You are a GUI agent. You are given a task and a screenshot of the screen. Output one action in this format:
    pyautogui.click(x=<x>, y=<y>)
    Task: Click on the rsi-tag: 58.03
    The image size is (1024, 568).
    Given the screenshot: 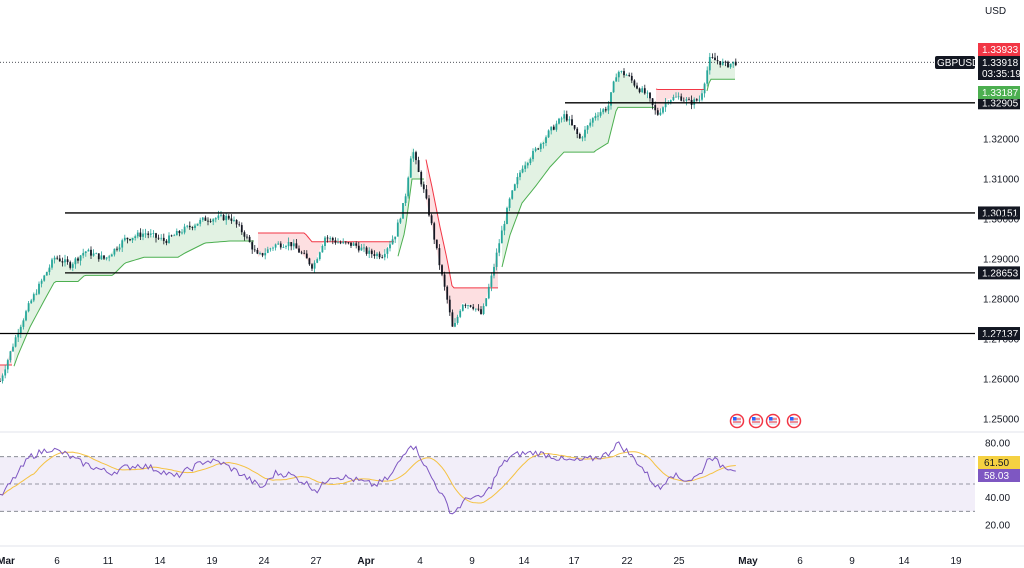 What is the action you would take?
    pyautogui.click(x=996, y=476)
    